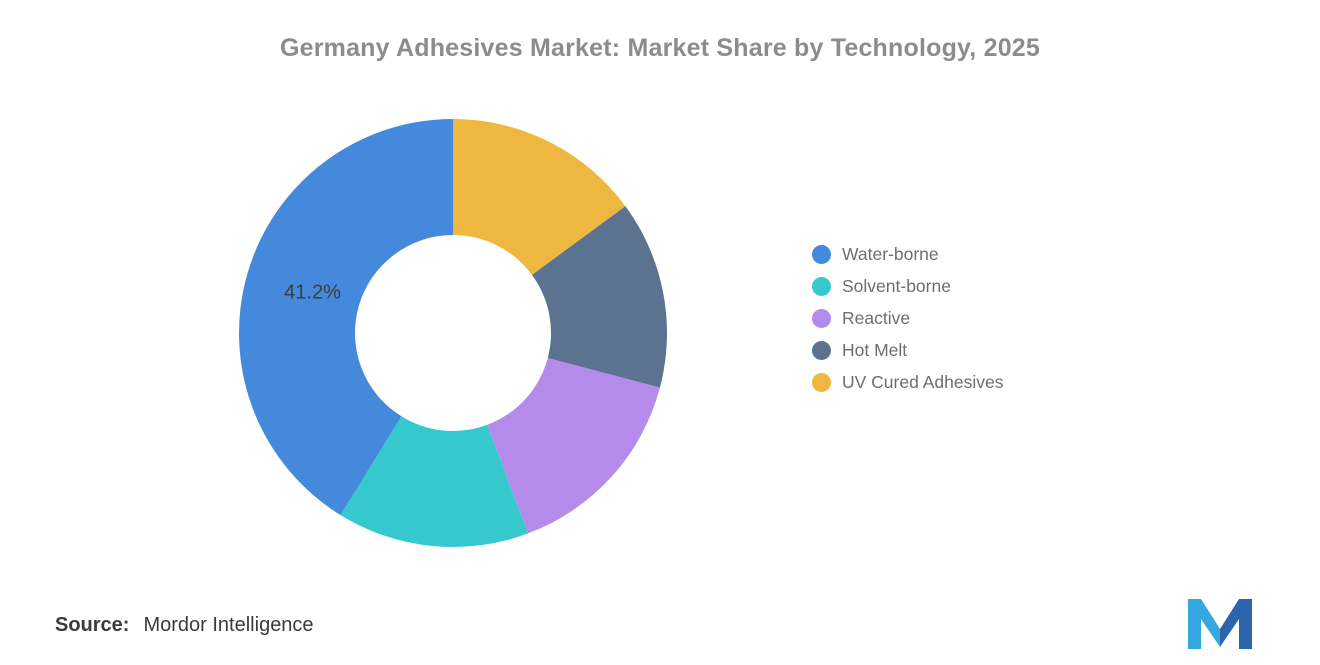  What do you see at coordinates (434, 481) in the screenshot?
I see `donut-slice-solvent-borne` at bounding box center [434, 481].